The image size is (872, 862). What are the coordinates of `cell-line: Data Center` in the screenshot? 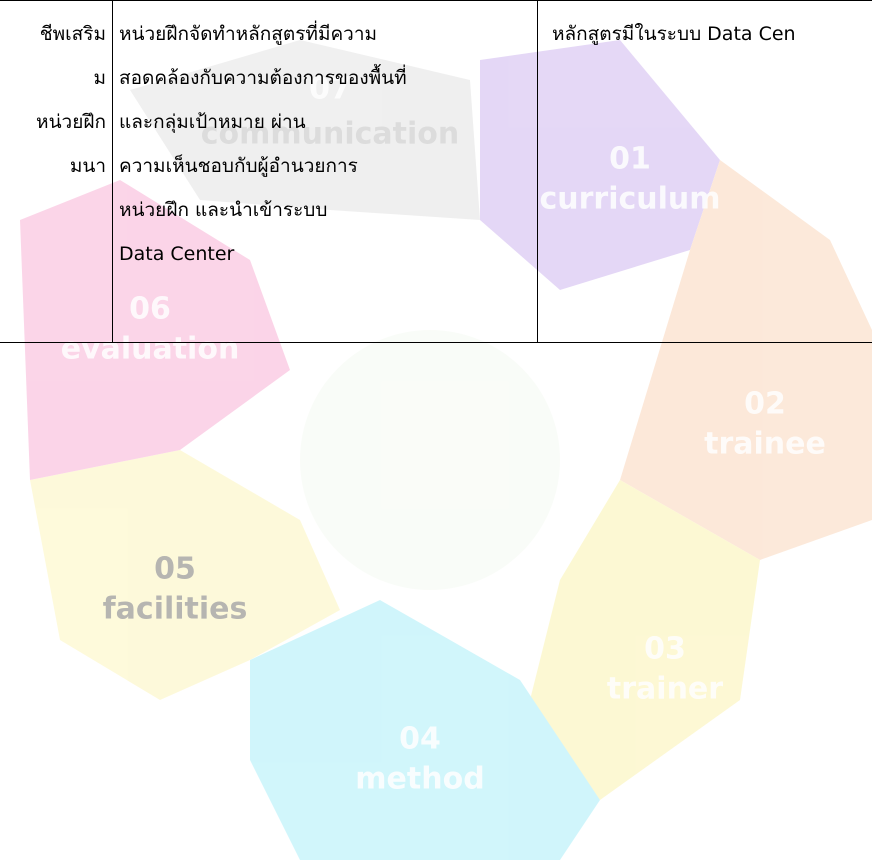 It's located at (177, 254).